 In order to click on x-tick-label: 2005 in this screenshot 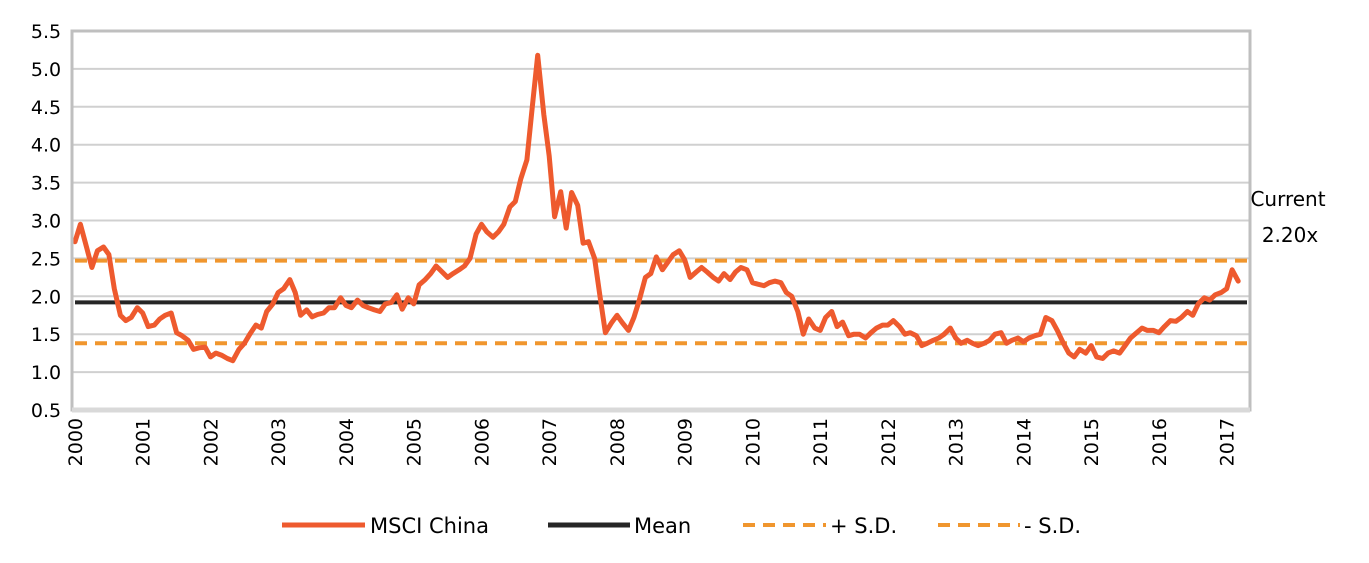, I will do `click(415, 442)`.